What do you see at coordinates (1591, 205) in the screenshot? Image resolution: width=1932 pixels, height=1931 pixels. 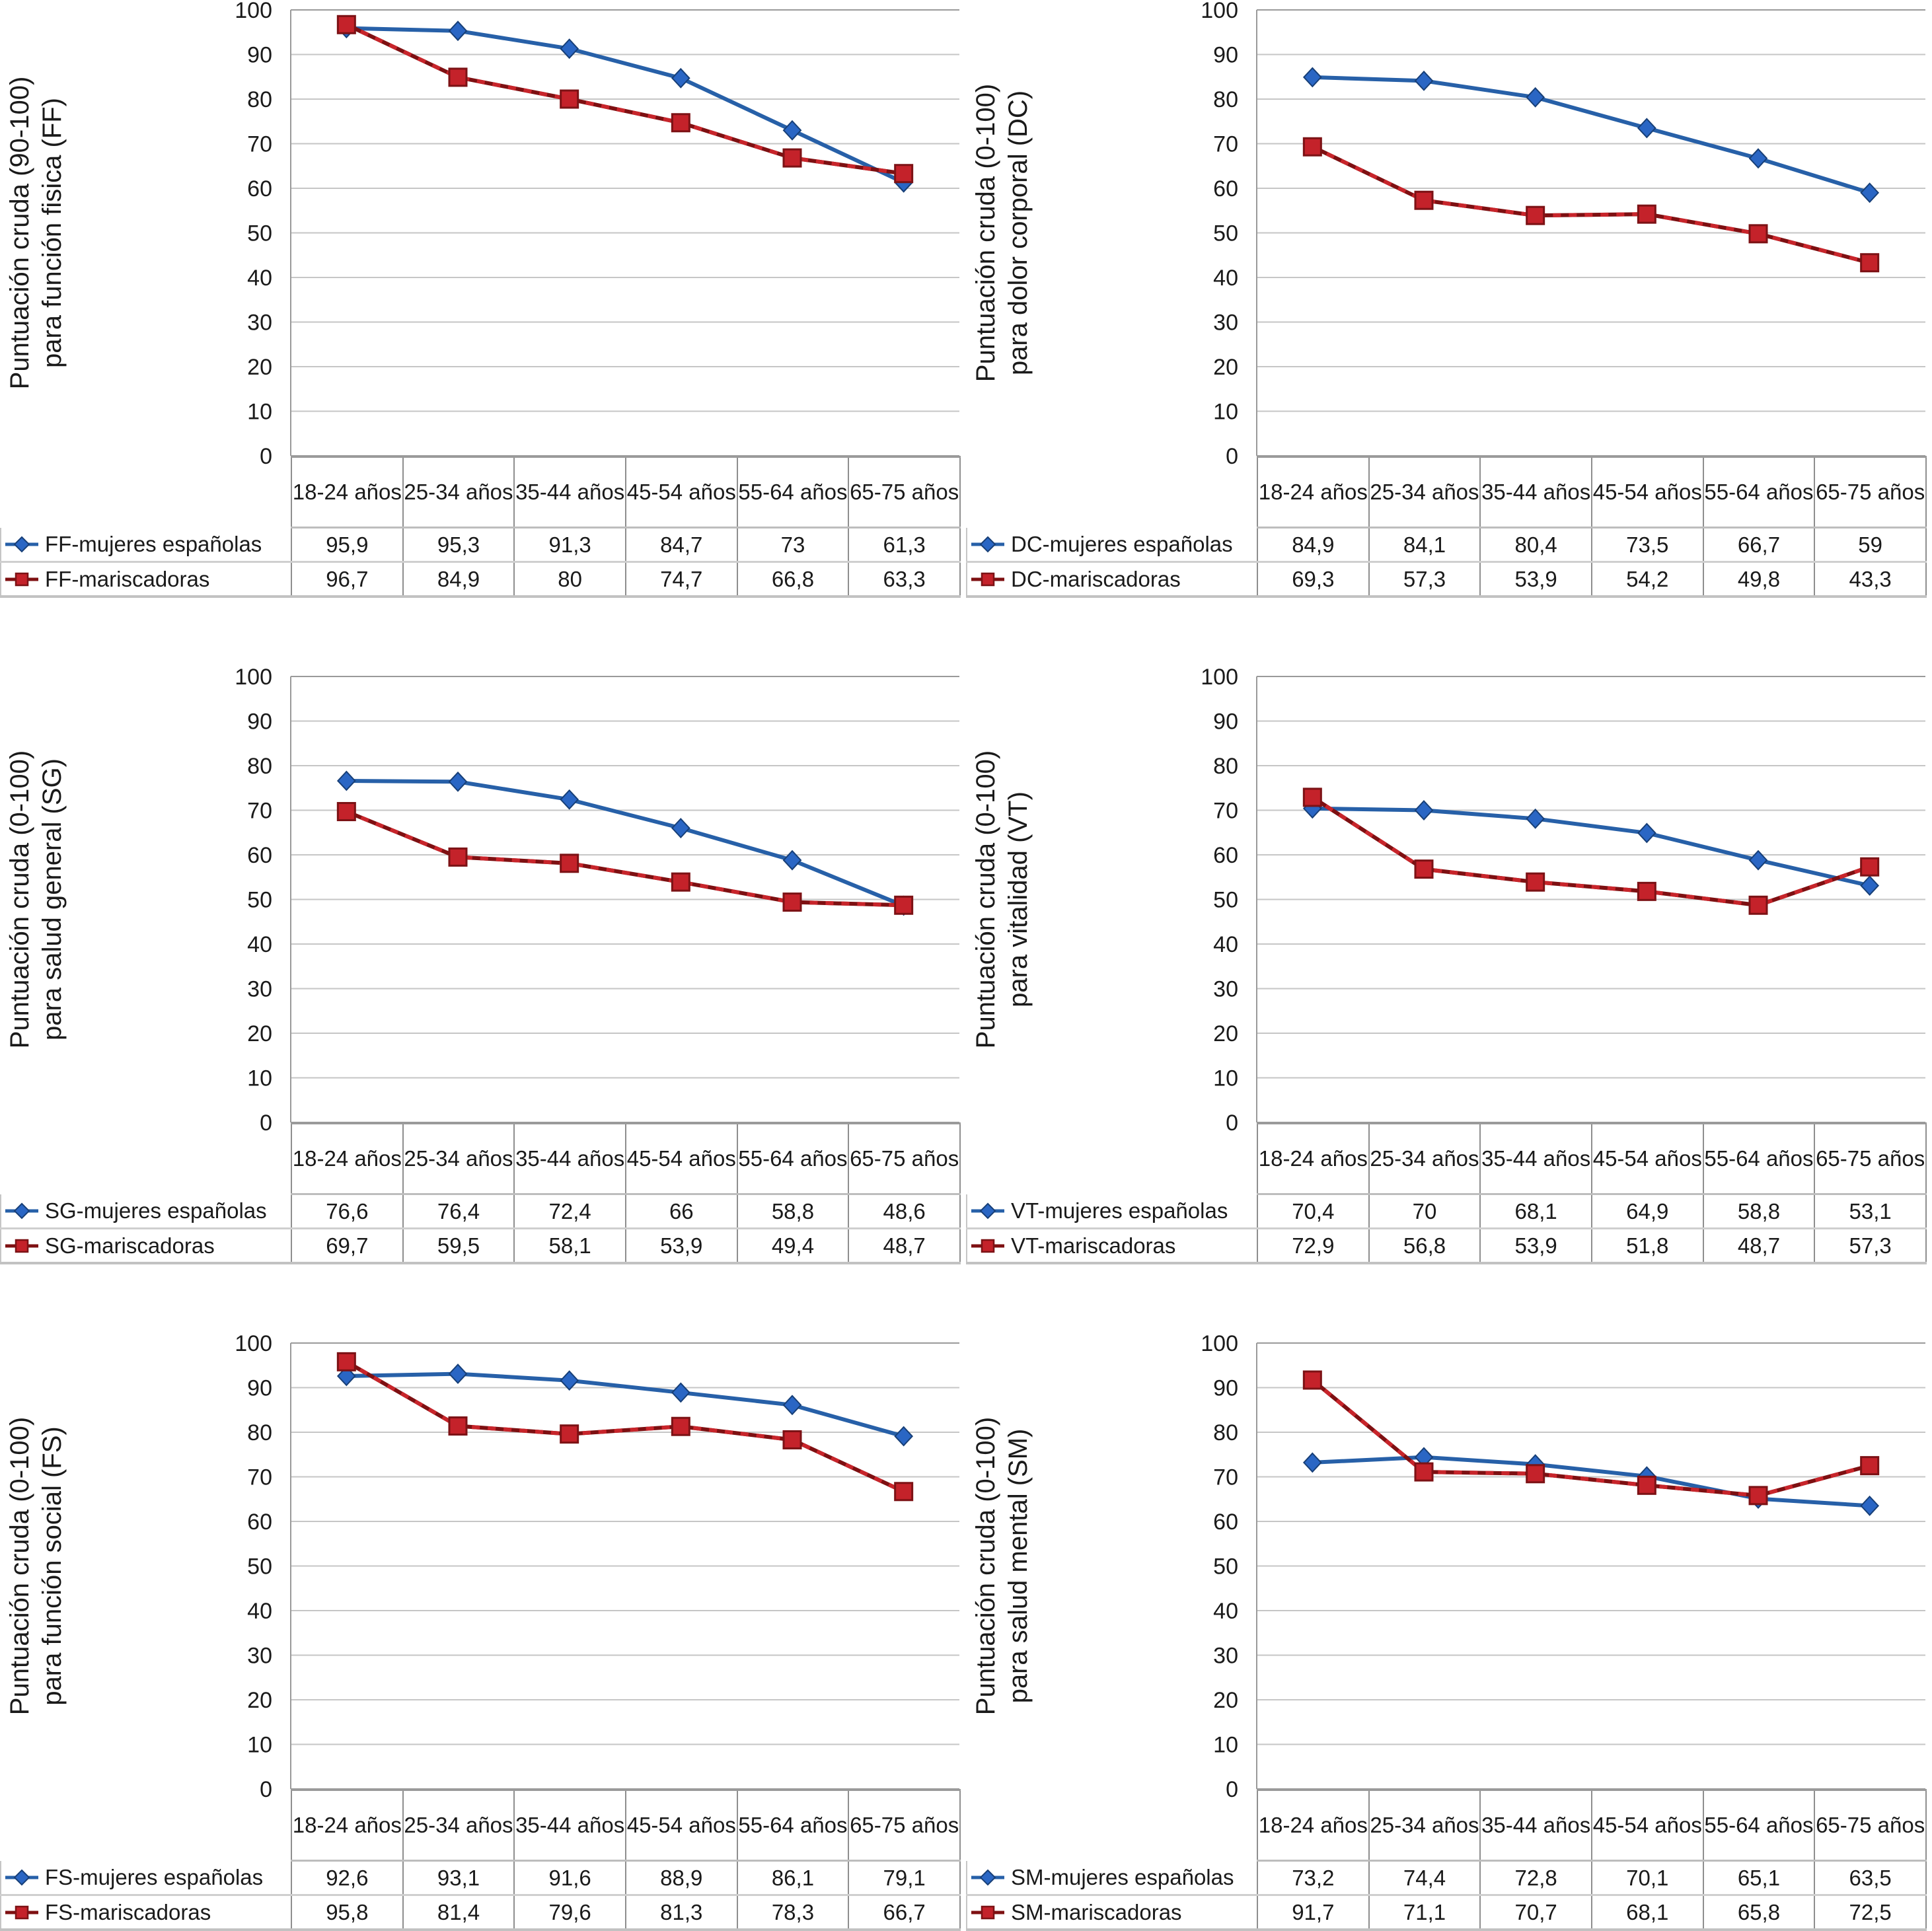 I see `series-line-mariscadoras-dash` at bounding box center [1591, 205].